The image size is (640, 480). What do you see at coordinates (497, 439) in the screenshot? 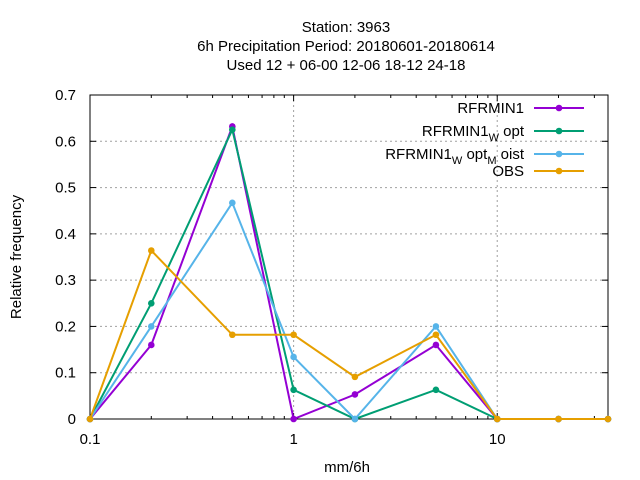
I see `x-tick-label: 10` at bounding box center [497, 439].